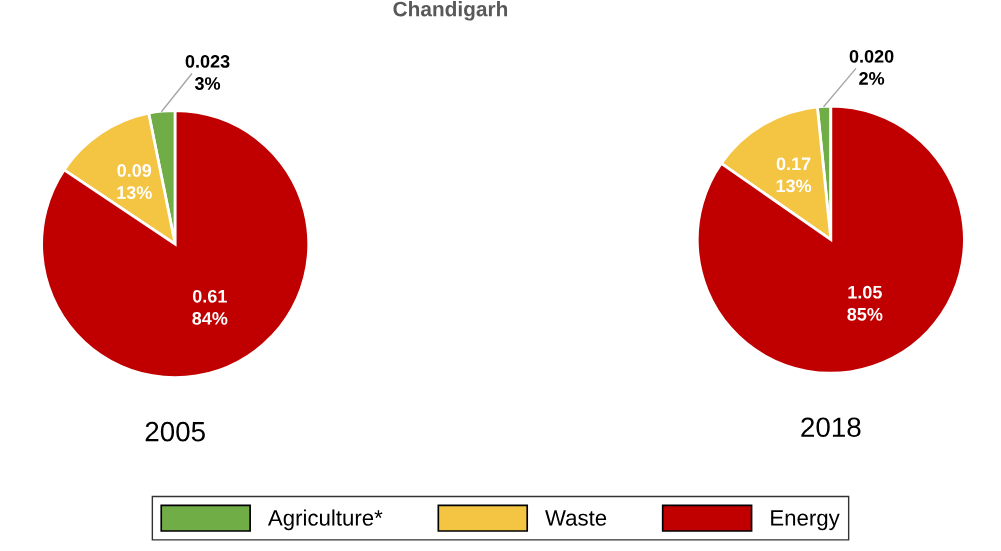 The width and height of the screenshot is (1001, 551). Describe the element at coordinates (576, 518) in the screenshot. I see `legend-label: Waste` at that location.